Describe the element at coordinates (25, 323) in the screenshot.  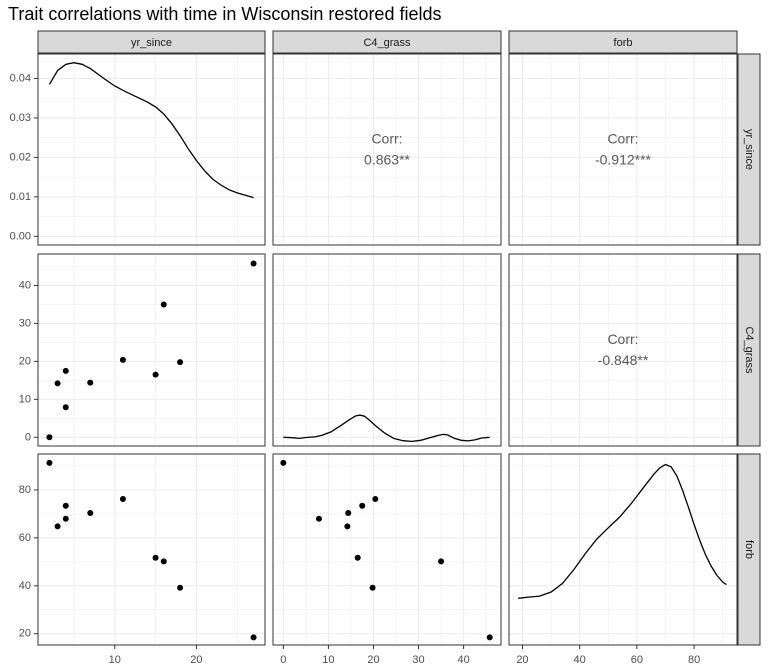
I see `y-tick-label: 30` at that location.